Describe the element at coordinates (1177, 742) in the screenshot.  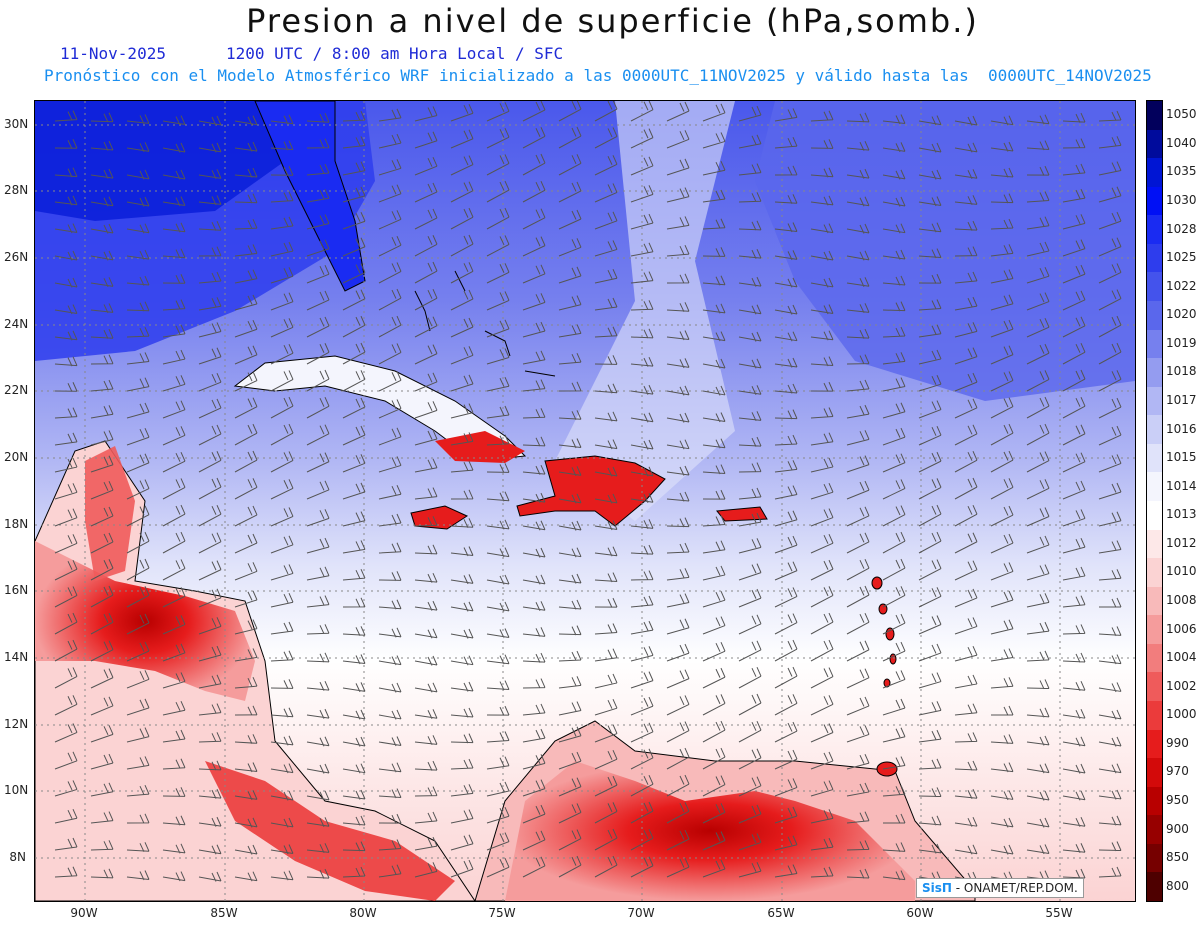
I see `colorbar-level-label: 990` at that location.